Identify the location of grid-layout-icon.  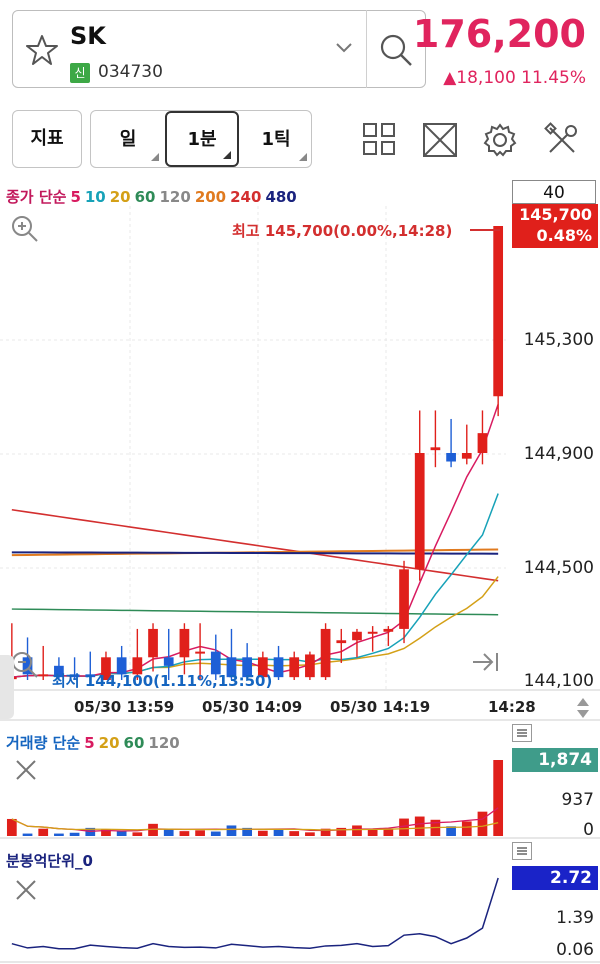
(379, 141).